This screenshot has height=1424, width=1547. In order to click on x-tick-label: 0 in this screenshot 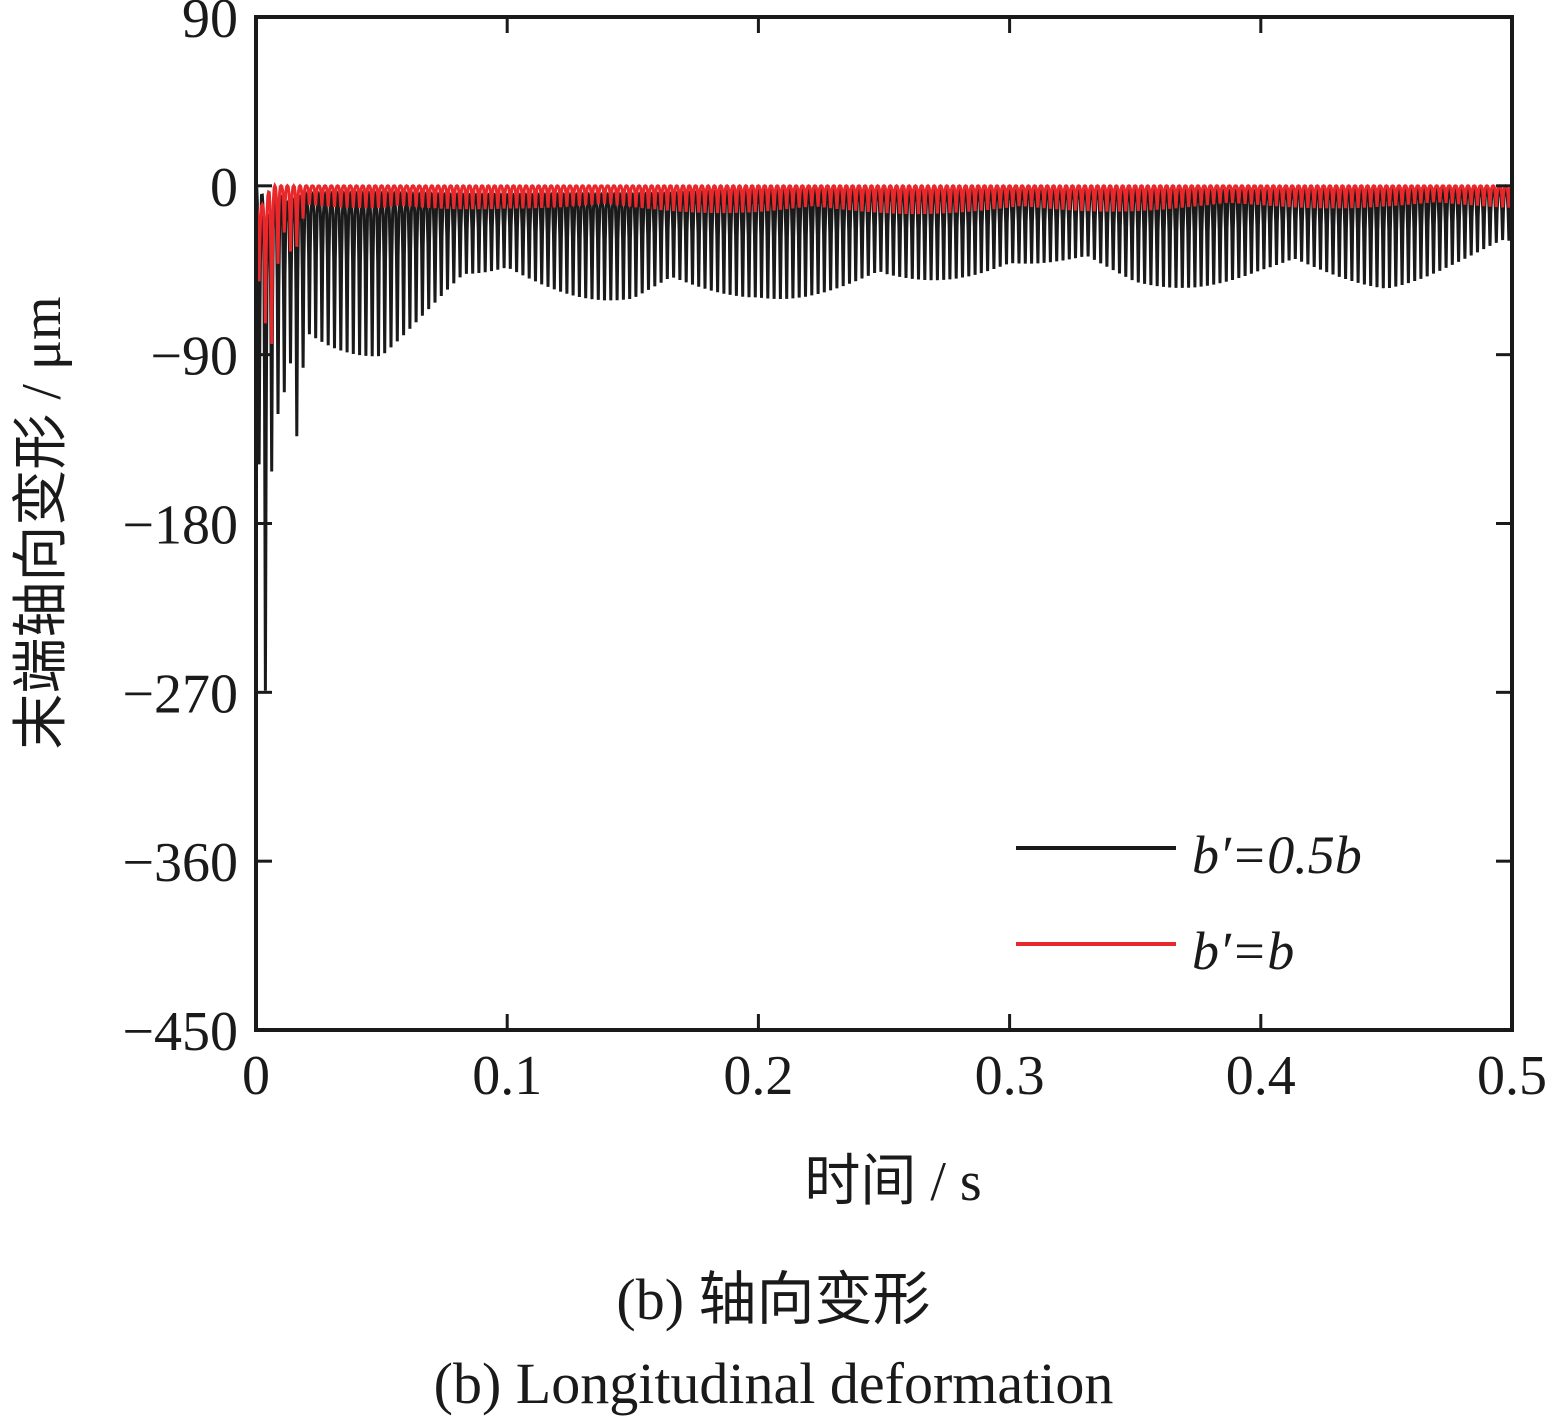, I will do `click(256, 1076)`.